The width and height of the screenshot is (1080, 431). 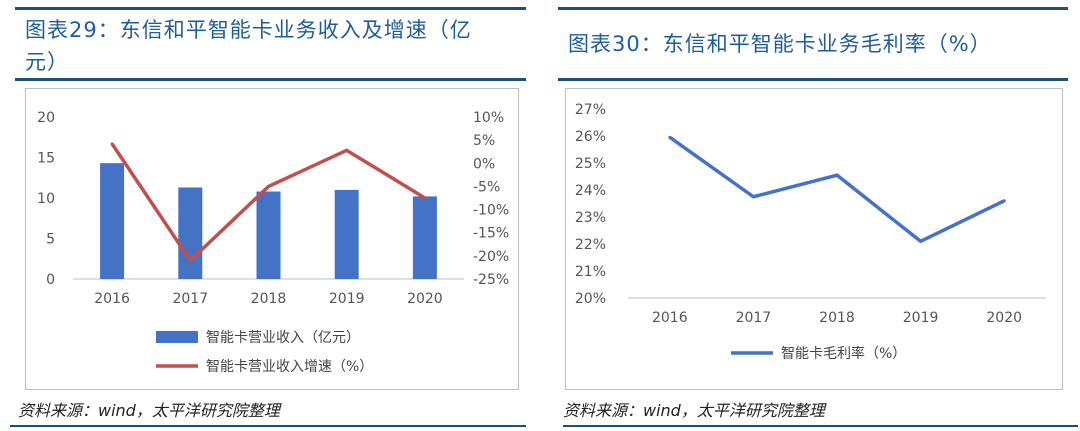 I want to click on y-right-tick-label: 0%, so click(x=484, y=164).